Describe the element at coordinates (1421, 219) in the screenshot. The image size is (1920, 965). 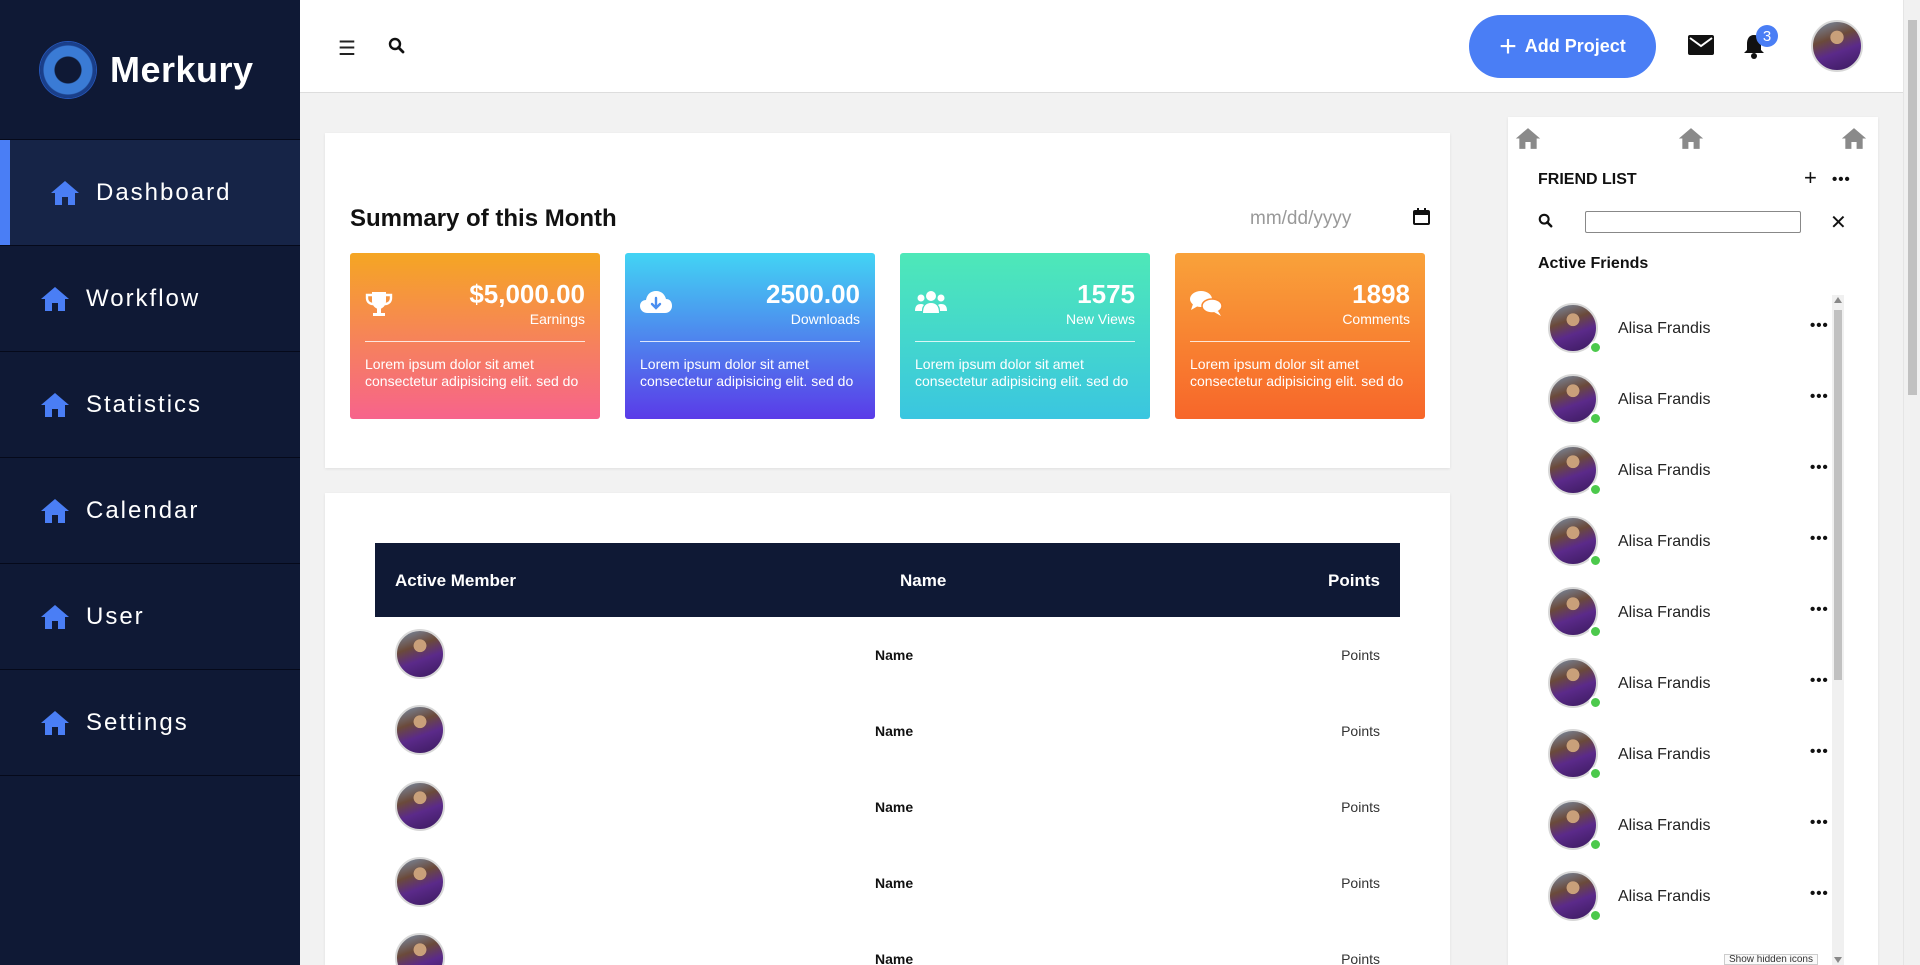
I see `calendar-icon` at that location.